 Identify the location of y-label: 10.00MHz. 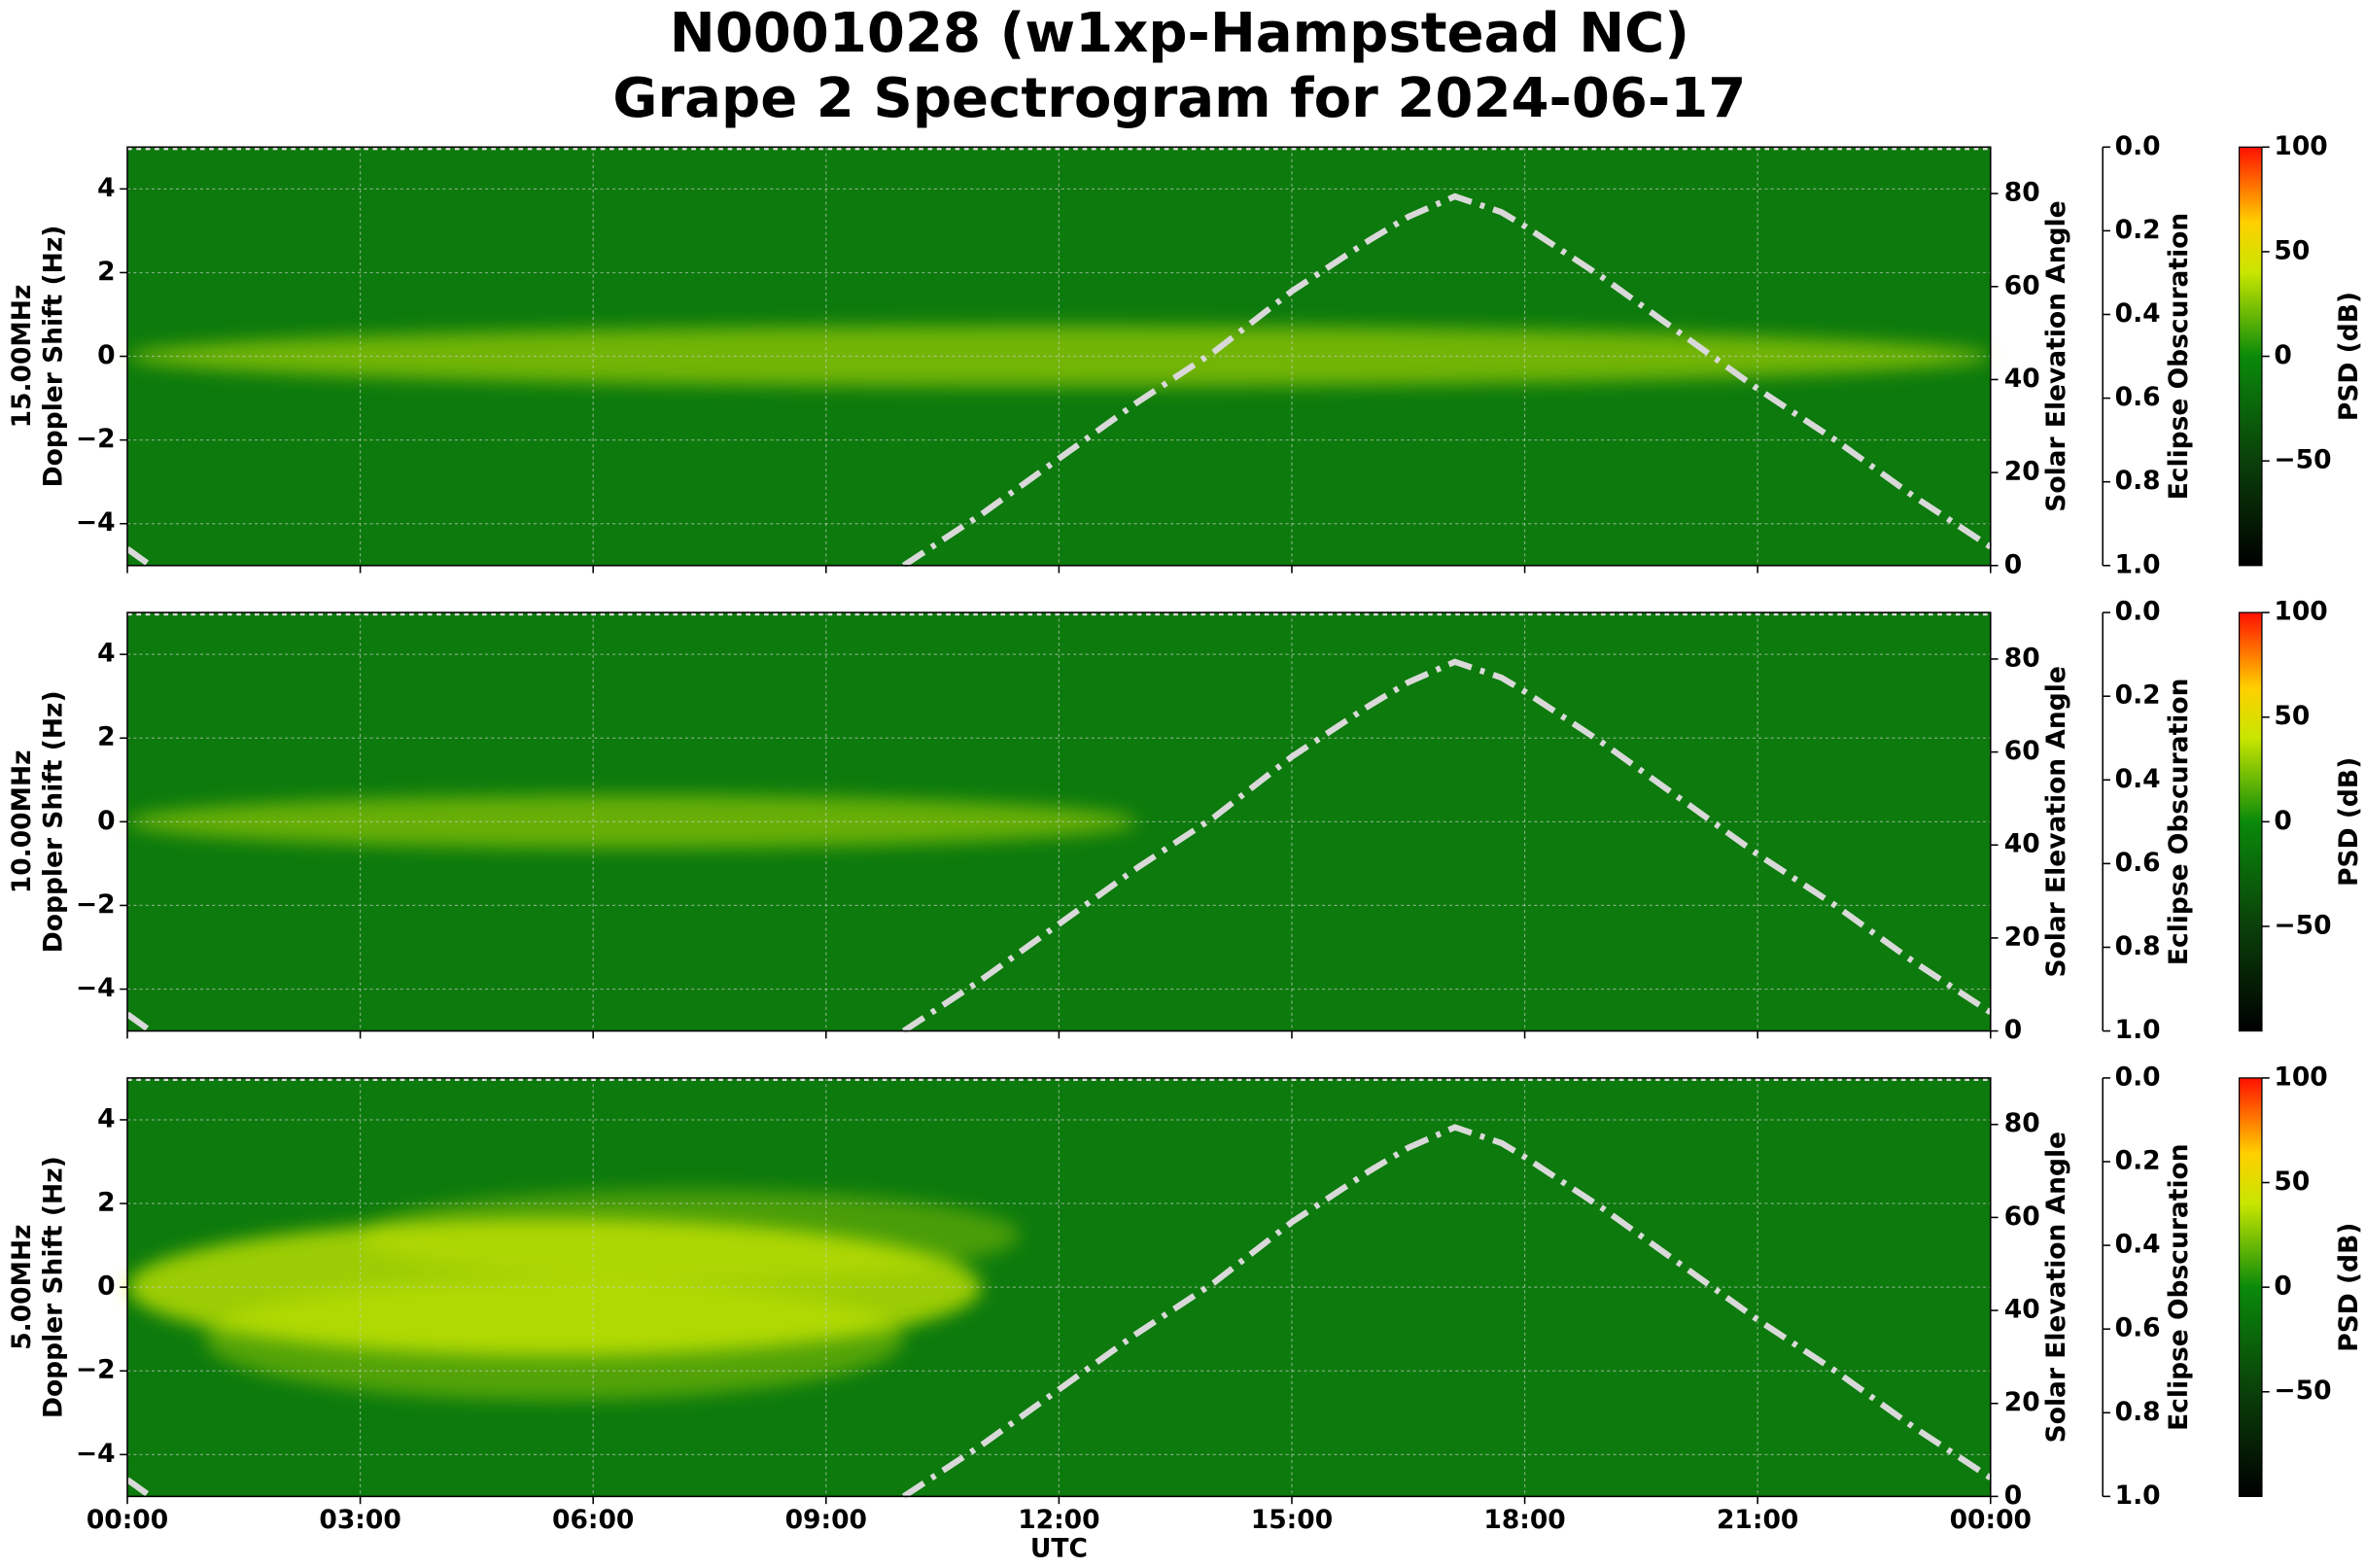
(22, 821).